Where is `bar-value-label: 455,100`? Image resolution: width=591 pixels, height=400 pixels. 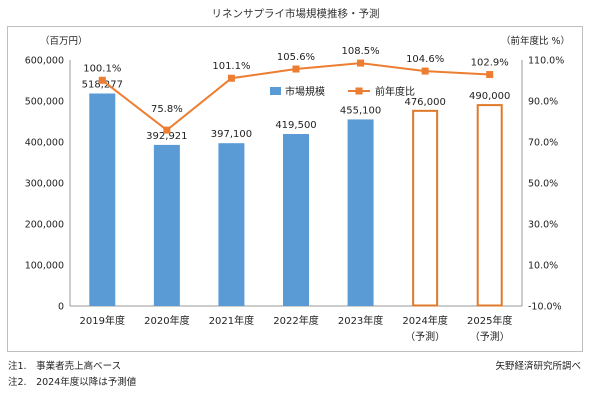 bar-value-label: 455,100 is located at coordinates (360, 110).